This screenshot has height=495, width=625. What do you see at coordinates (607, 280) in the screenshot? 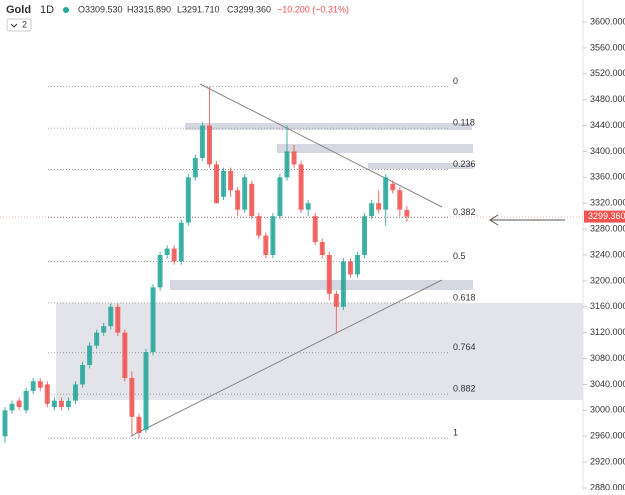
I see `y-tick-label: 3200.000` at bounding box center [607, 280].